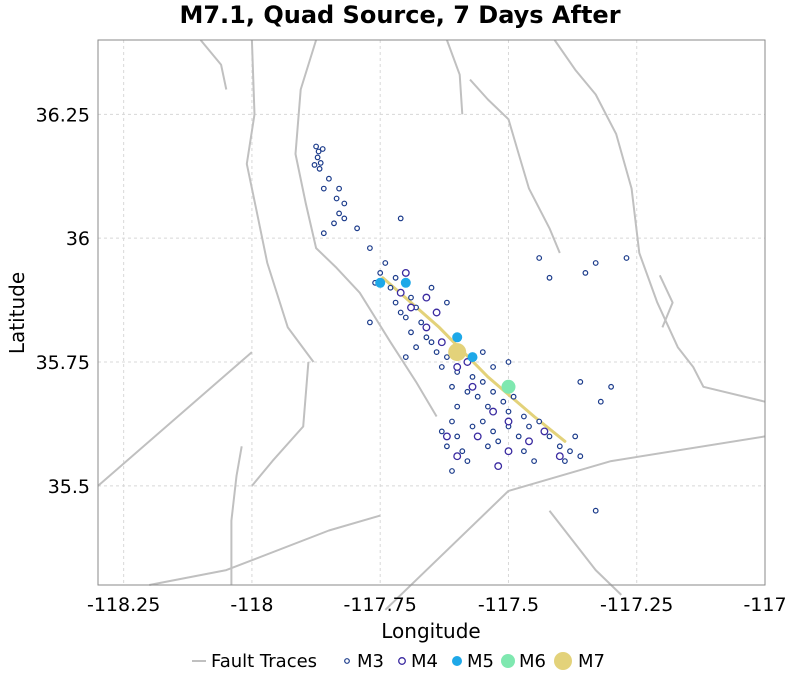 The width and height of the screenshot is (800, 676). I want to click on legend-symbol-m3, so click(347, 661).